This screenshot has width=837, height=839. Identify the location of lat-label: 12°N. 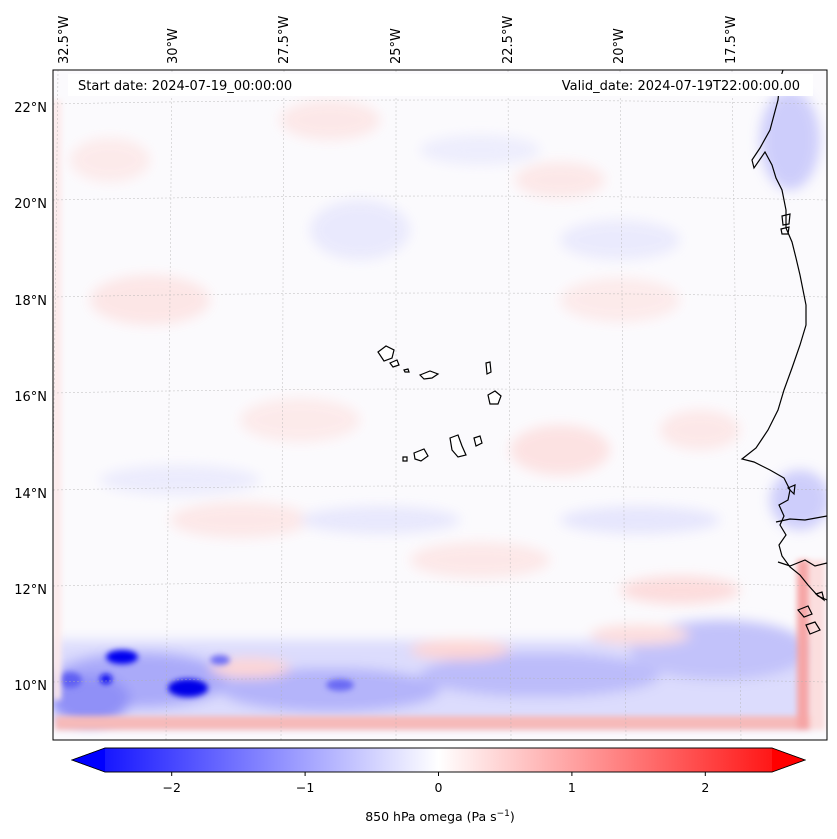
(30, 590).